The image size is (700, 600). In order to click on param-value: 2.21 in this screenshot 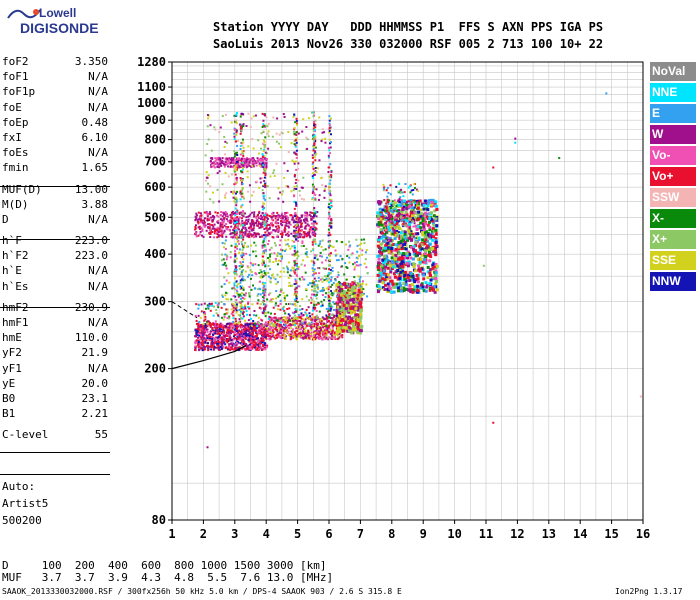, I will do `click(95, 414)`.